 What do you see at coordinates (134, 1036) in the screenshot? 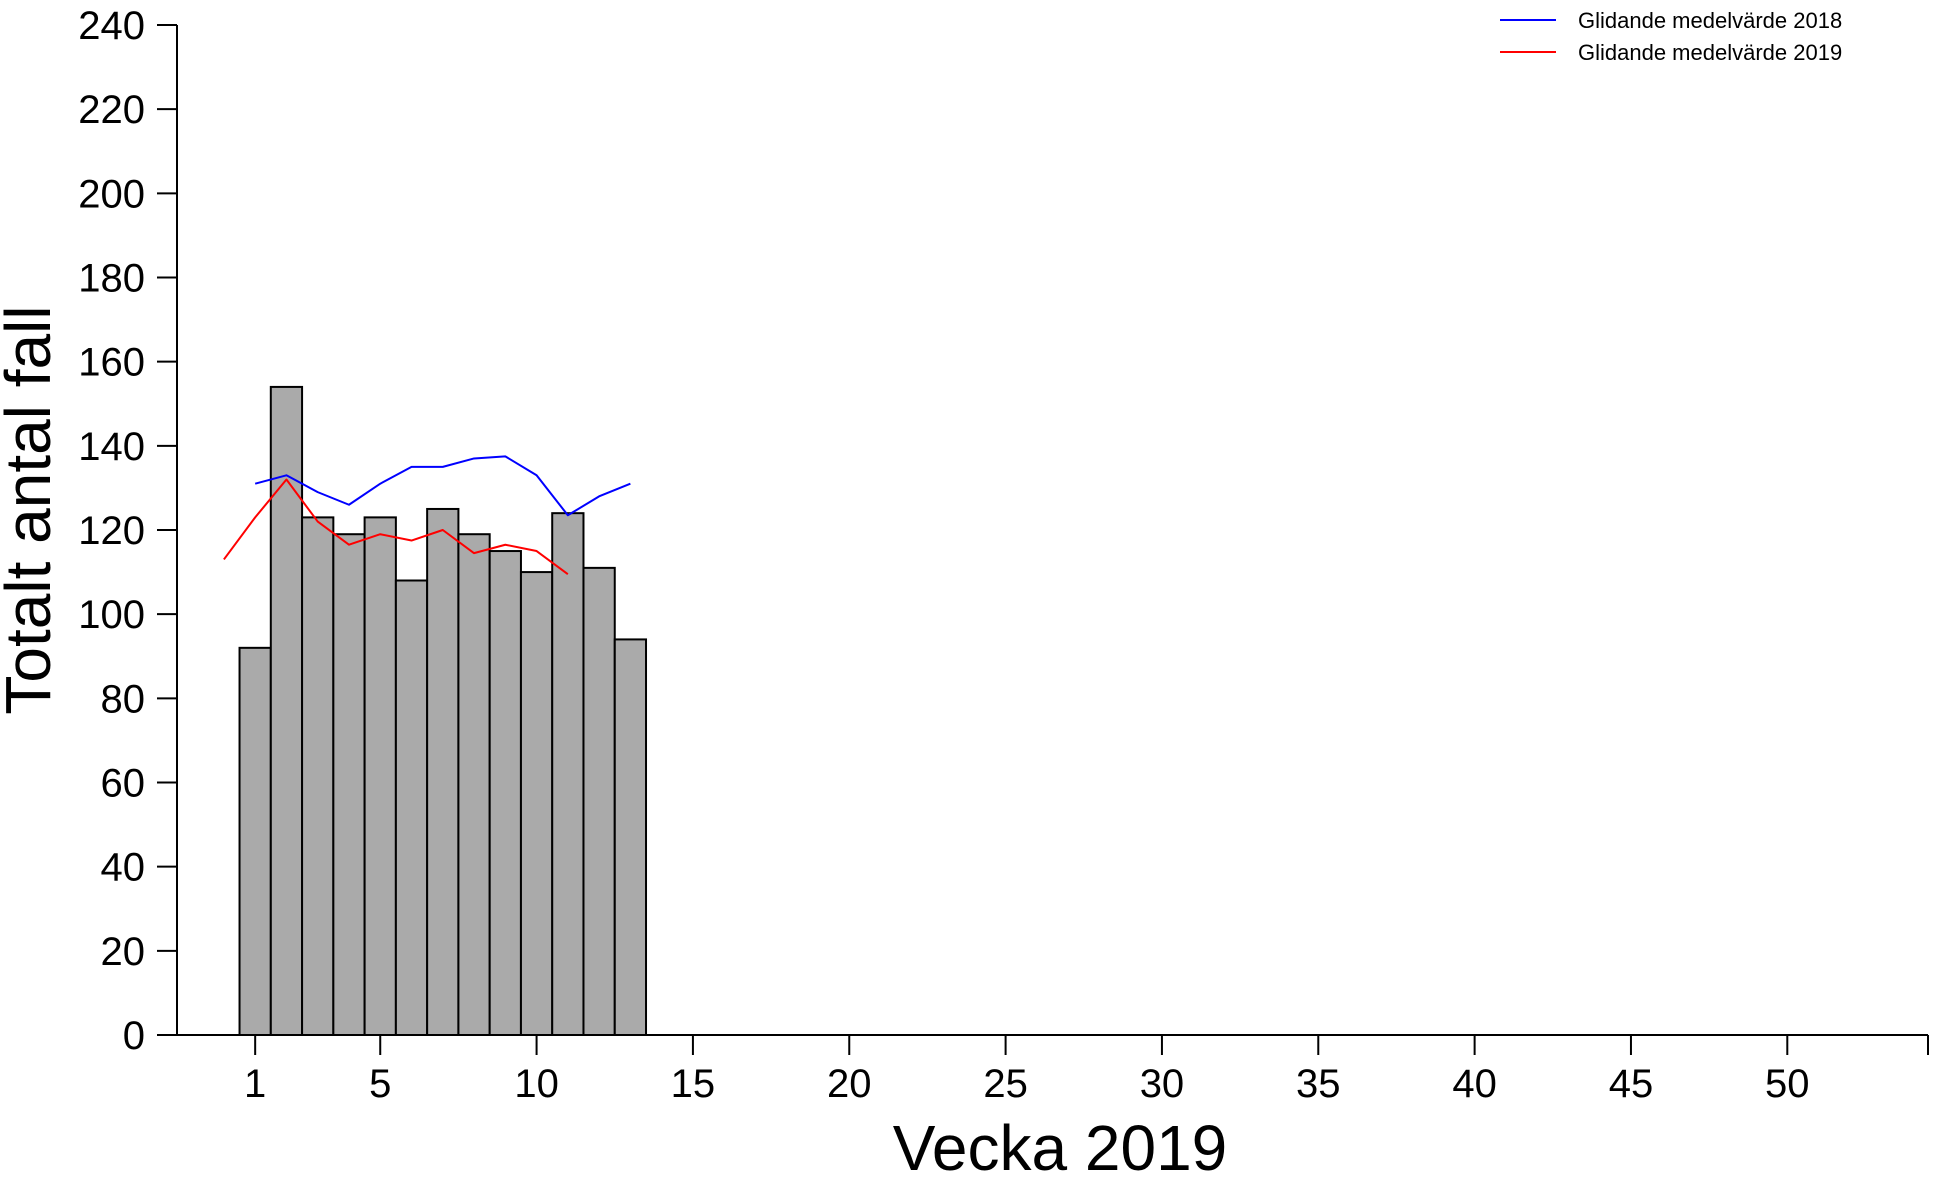
I see `y-tick-label: 0` at bounding box center [134, 1036].